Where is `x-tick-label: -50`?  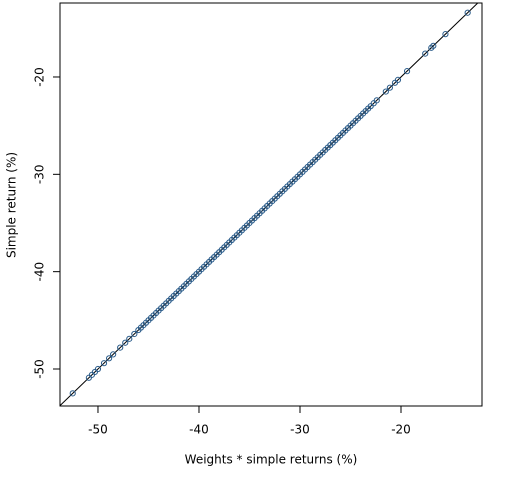 x-tick-label: -50 is located at coordinates (98, 430).